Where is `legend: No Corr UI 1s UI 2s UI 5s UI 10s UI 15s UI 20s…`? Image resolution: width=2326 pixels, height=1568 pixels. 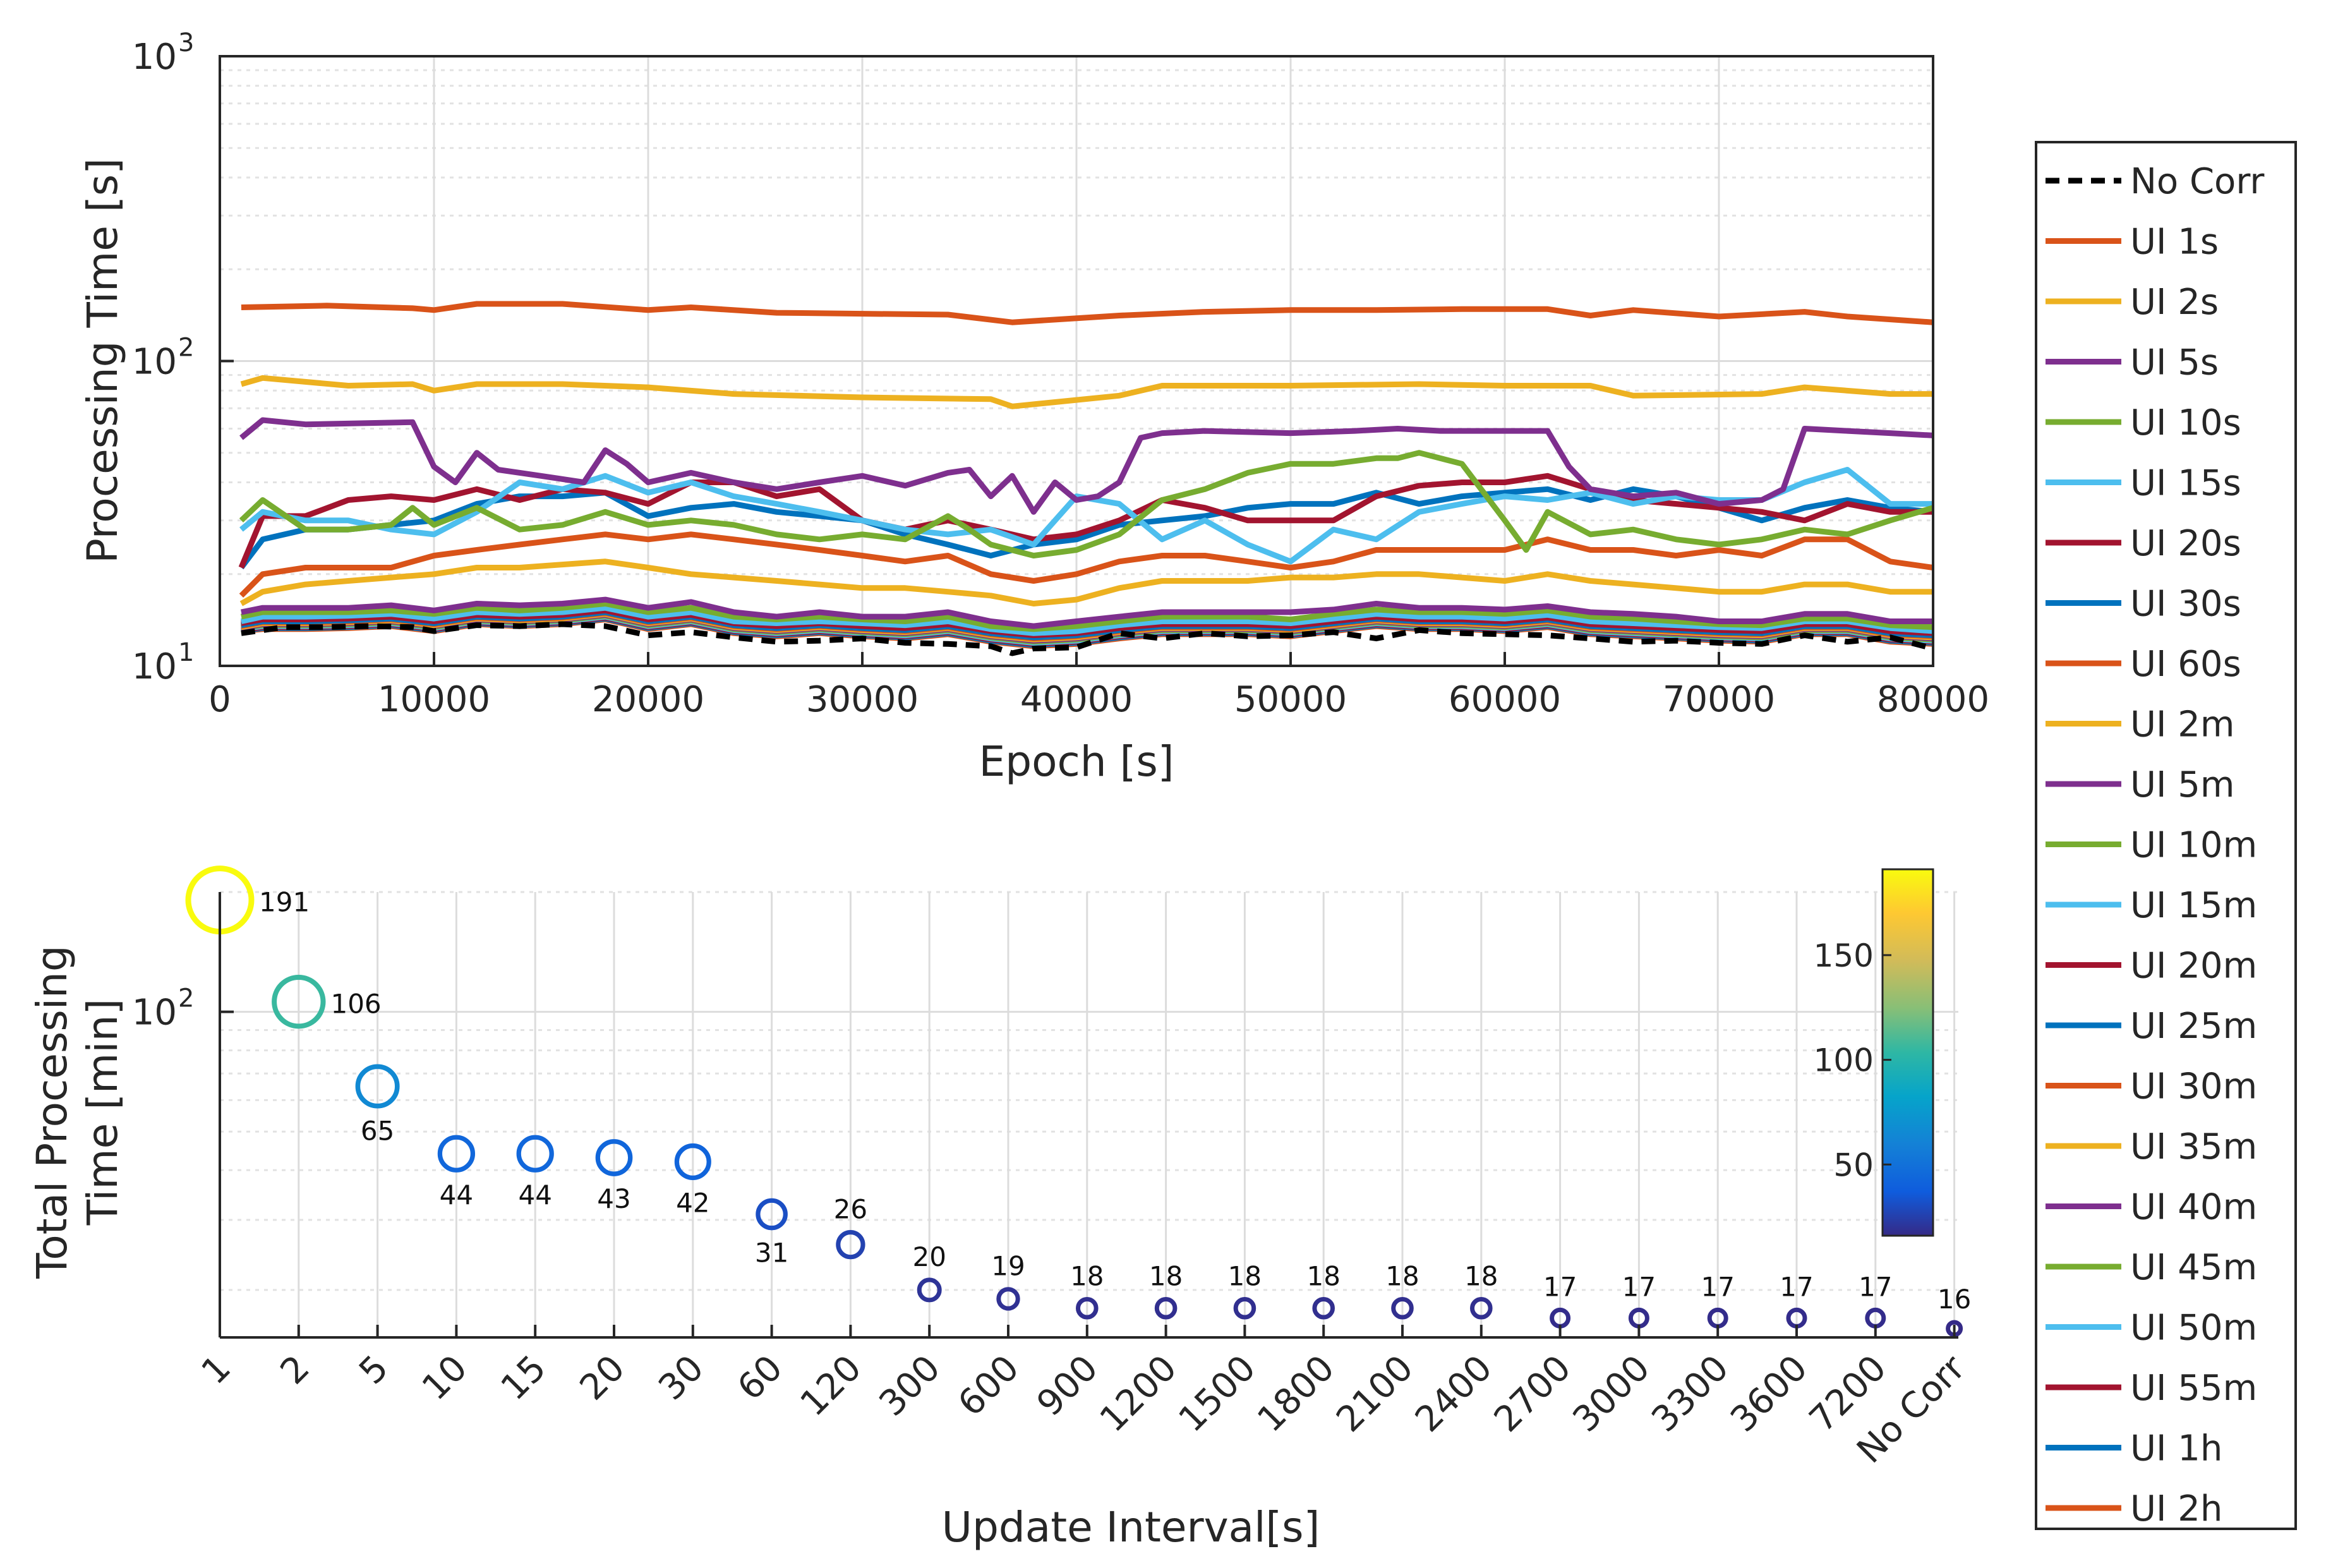 legend: No Corr UI 1s UI 2s UI 5s UI 10s UI 15s UI 20s… is located at coordinates (2166, 835).